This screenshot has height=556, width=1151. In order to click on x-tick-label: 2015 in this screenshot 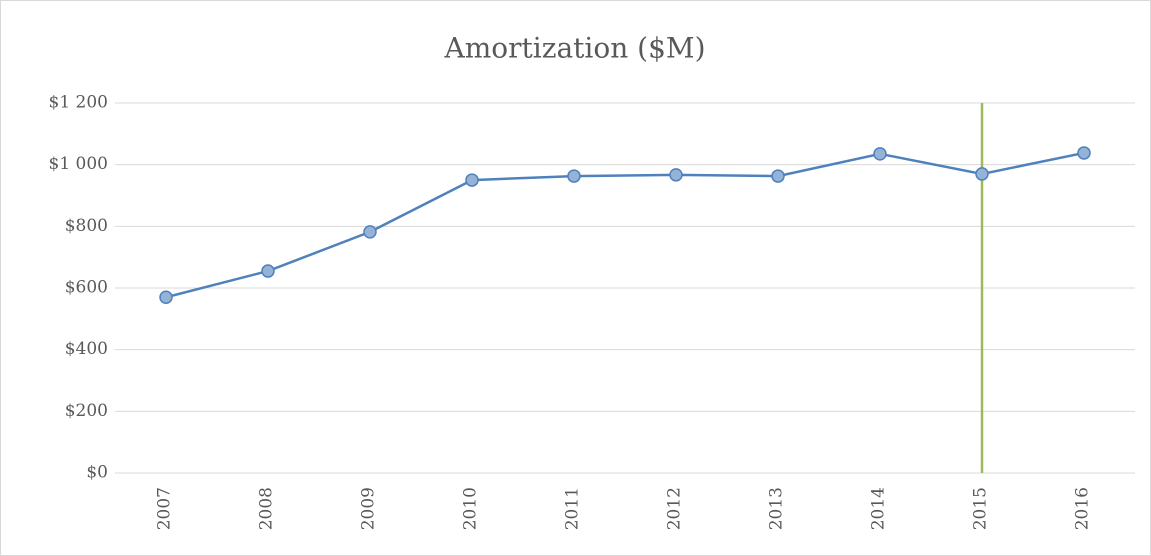, I will do `click(981, 508)`.